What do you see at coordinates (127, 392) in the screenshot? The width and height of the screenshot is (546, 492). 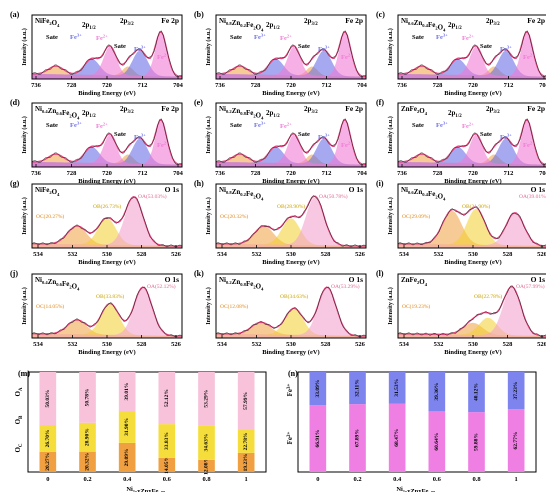 I see `bar-value-label: 39.01%` at bounding box center [127, 392].